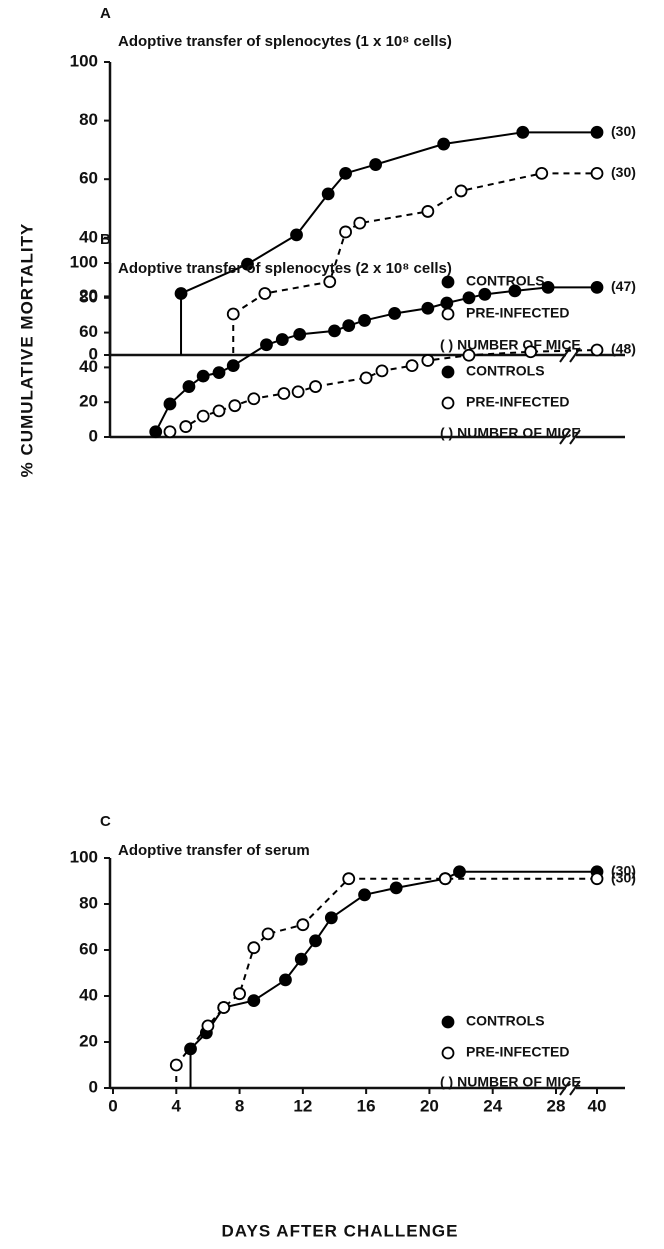 The width and height of the screenshot is (664, 1249). What do you see at coordinates (302, 1105) in the screenshot?
I see `x-tick-label: 12` at bounding box center [302, 1105].